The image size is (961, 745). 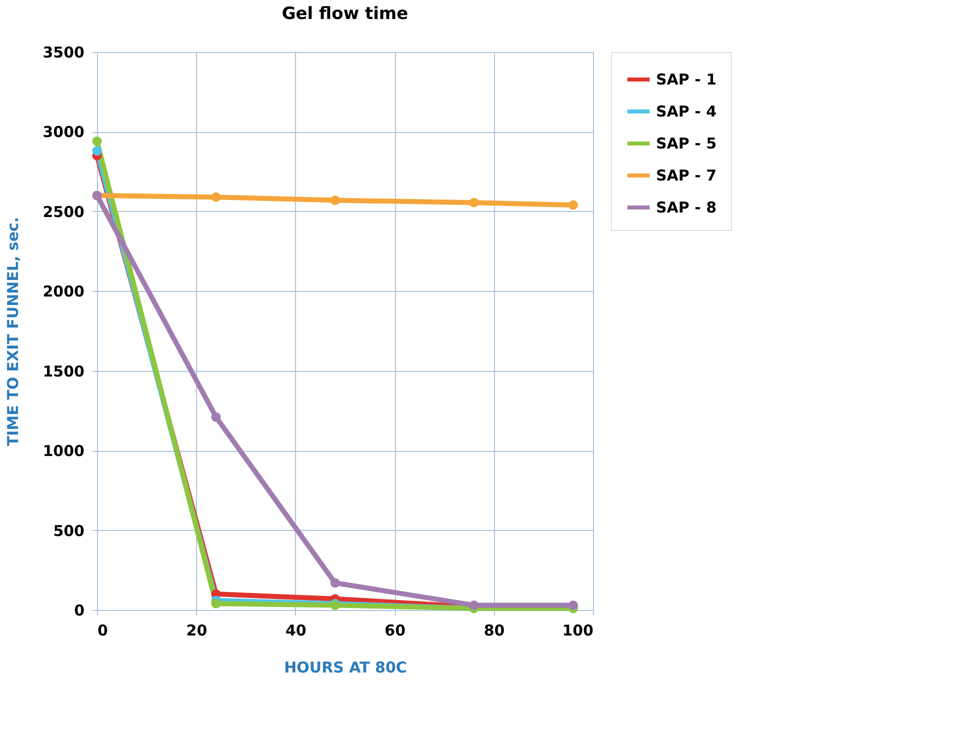 I want to click on y-axis-title: TIME TO EXIT FUNNEL, sec., so click(x=13, y=331).